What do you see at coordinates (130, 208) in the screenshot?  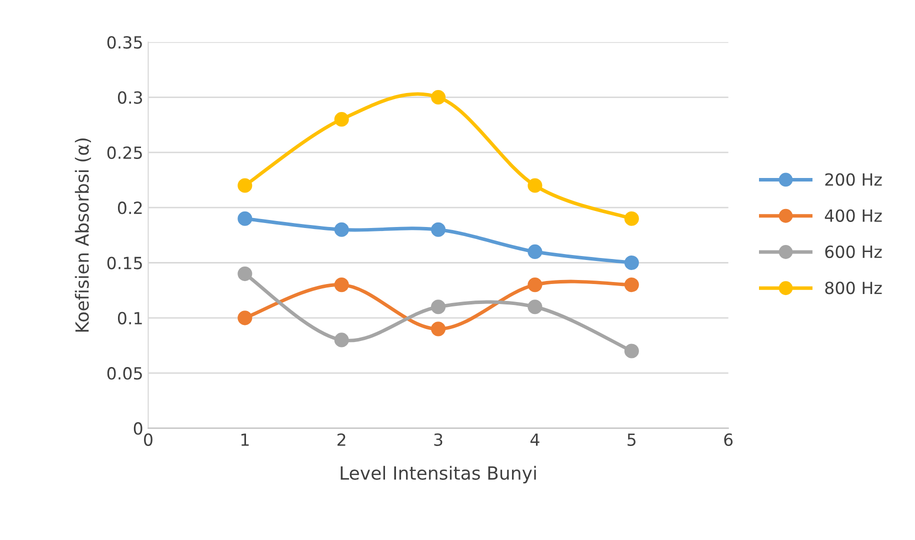 I see `y-tick-label: 0.2` at bounding box center [130, 208].